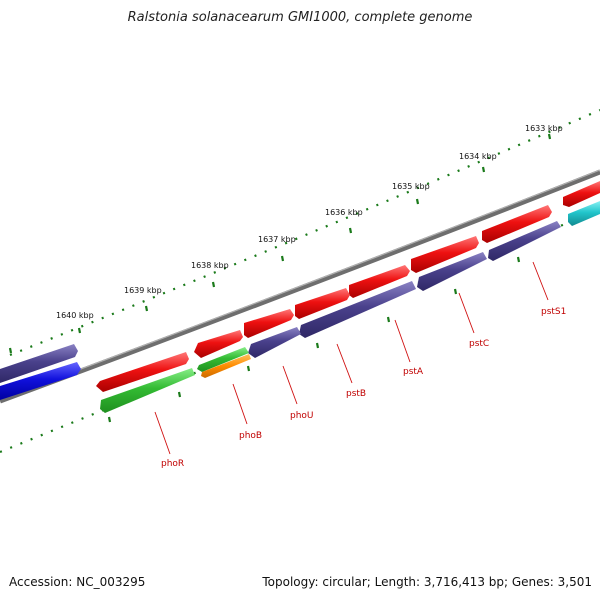  I want to click on ruler-label-1640: 1640 kbp, so click(75, 315).